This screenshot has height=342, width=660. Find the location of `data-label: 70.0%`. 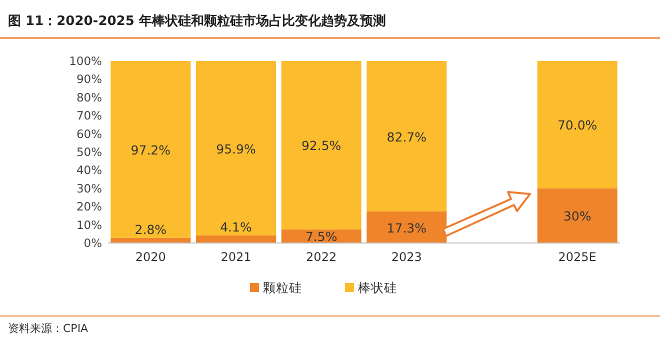

data-label: 70.0% is located at coordinates (577, 125).